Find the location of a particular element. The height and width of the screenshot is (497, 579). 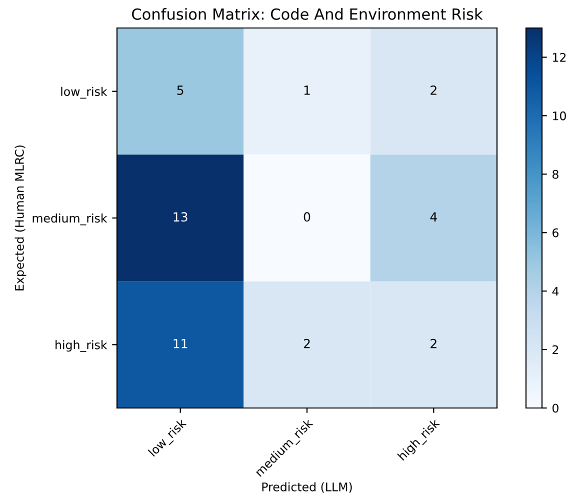

data-label: 4 is located at coordinates (433, 217).